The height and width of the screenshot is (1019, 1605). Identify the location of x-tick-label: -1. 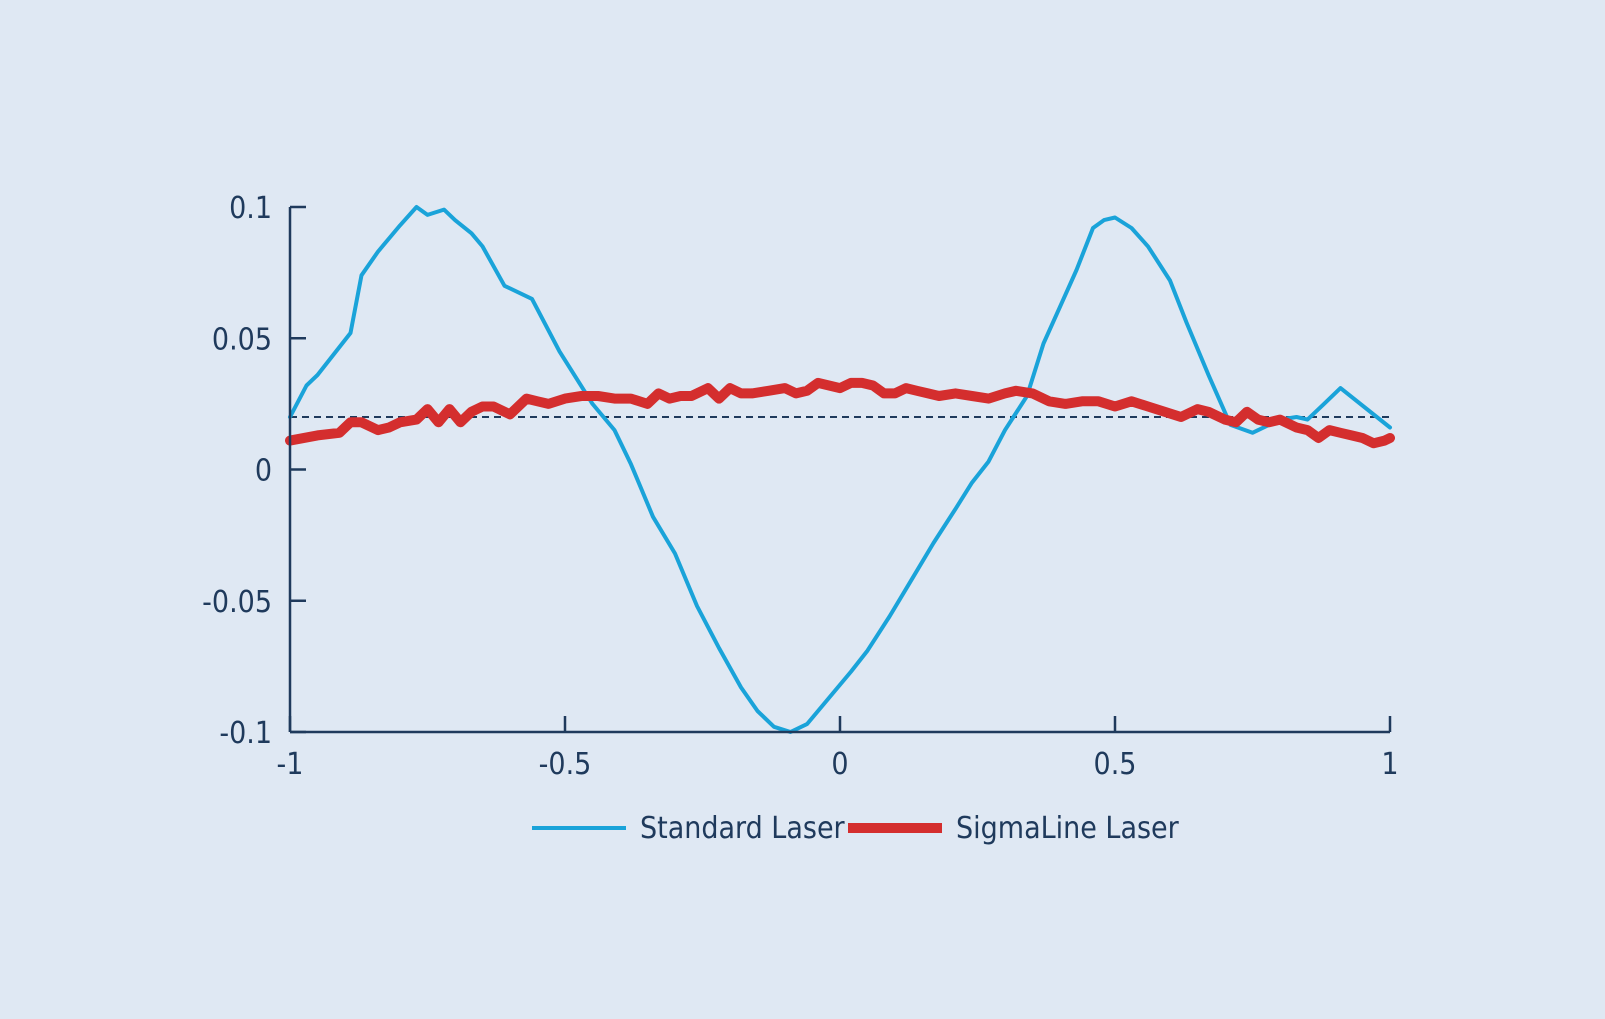
(290, 764).